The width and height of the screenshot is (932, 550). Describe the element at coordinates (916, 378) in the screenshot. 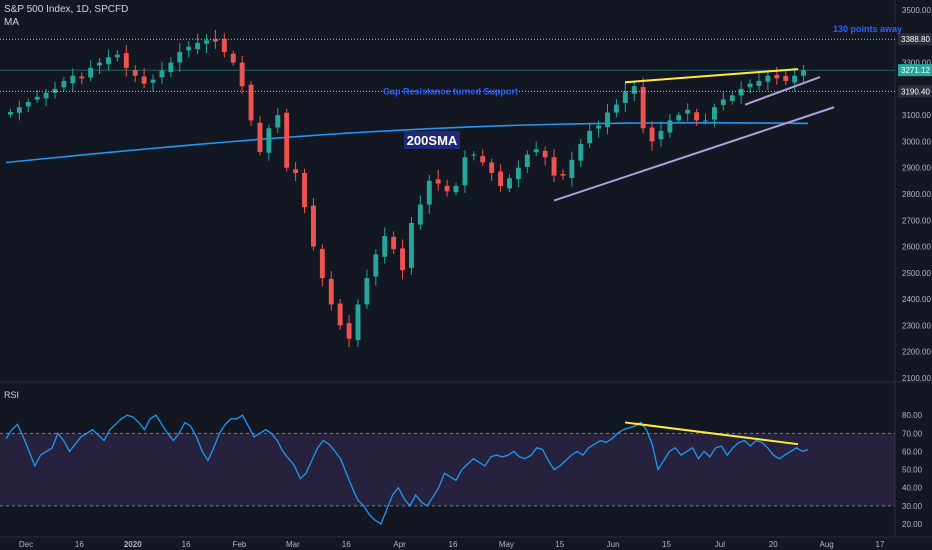

I see `price-tick-label: 2100.00` at that location.